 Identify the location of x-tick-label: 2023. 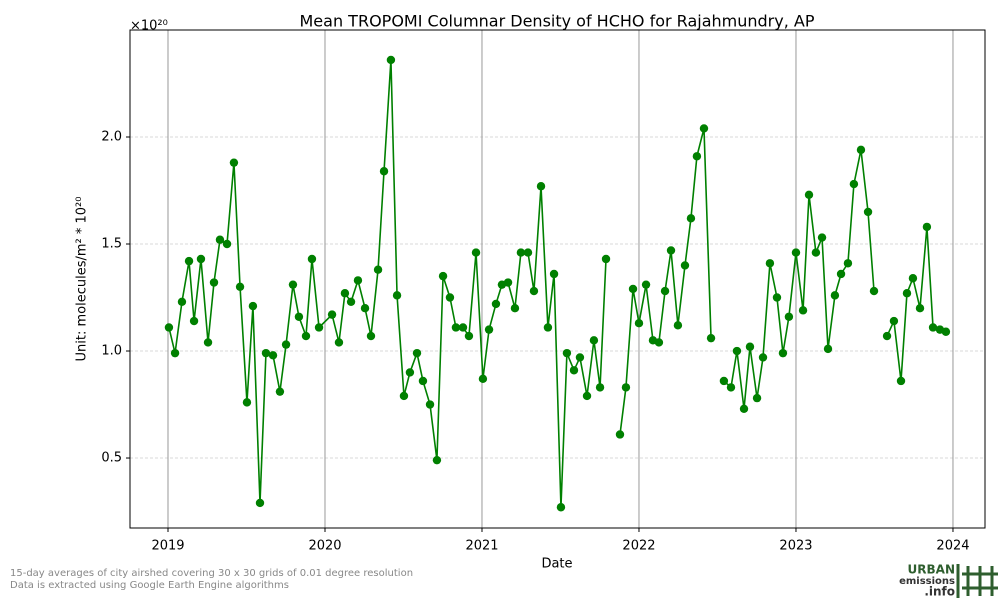
(795, 546).